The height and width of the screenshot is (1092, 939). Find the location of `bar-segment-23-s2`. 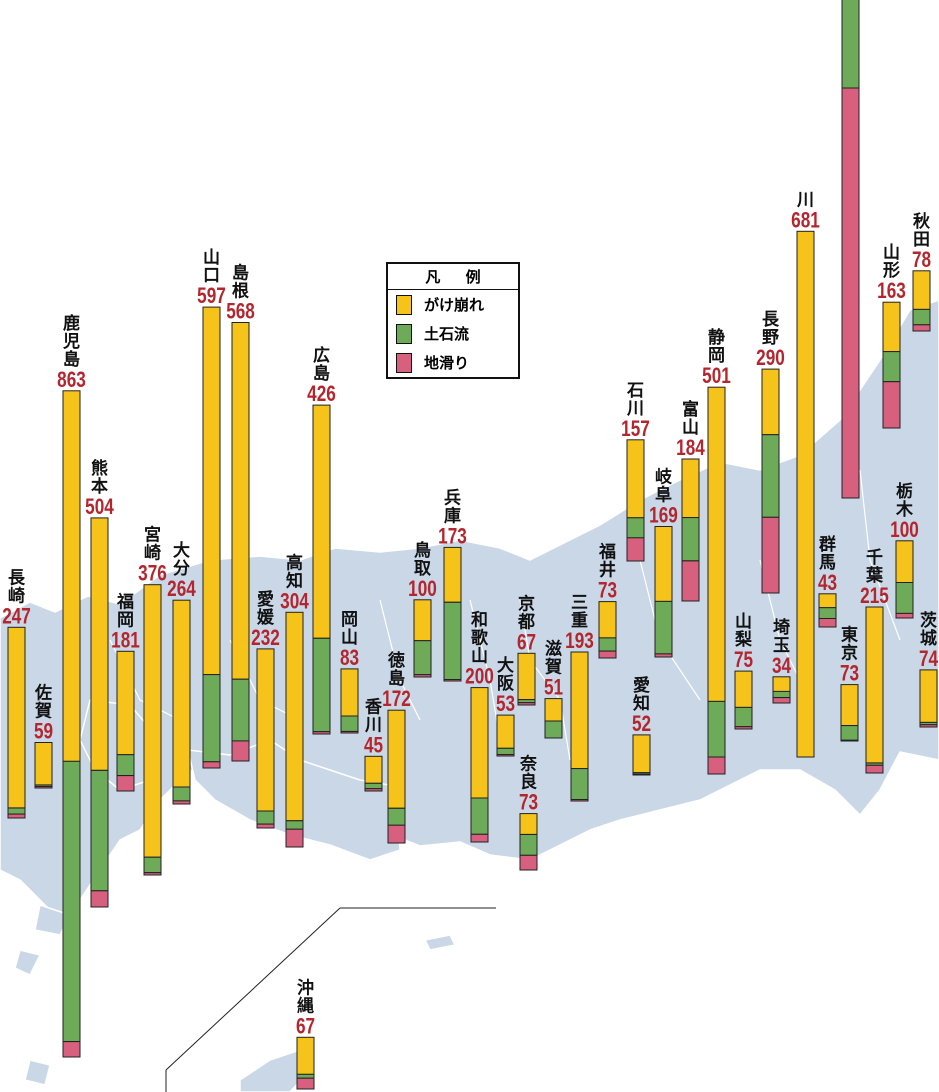

bar-segment-23-s2 is located at coordinates (607, 654).